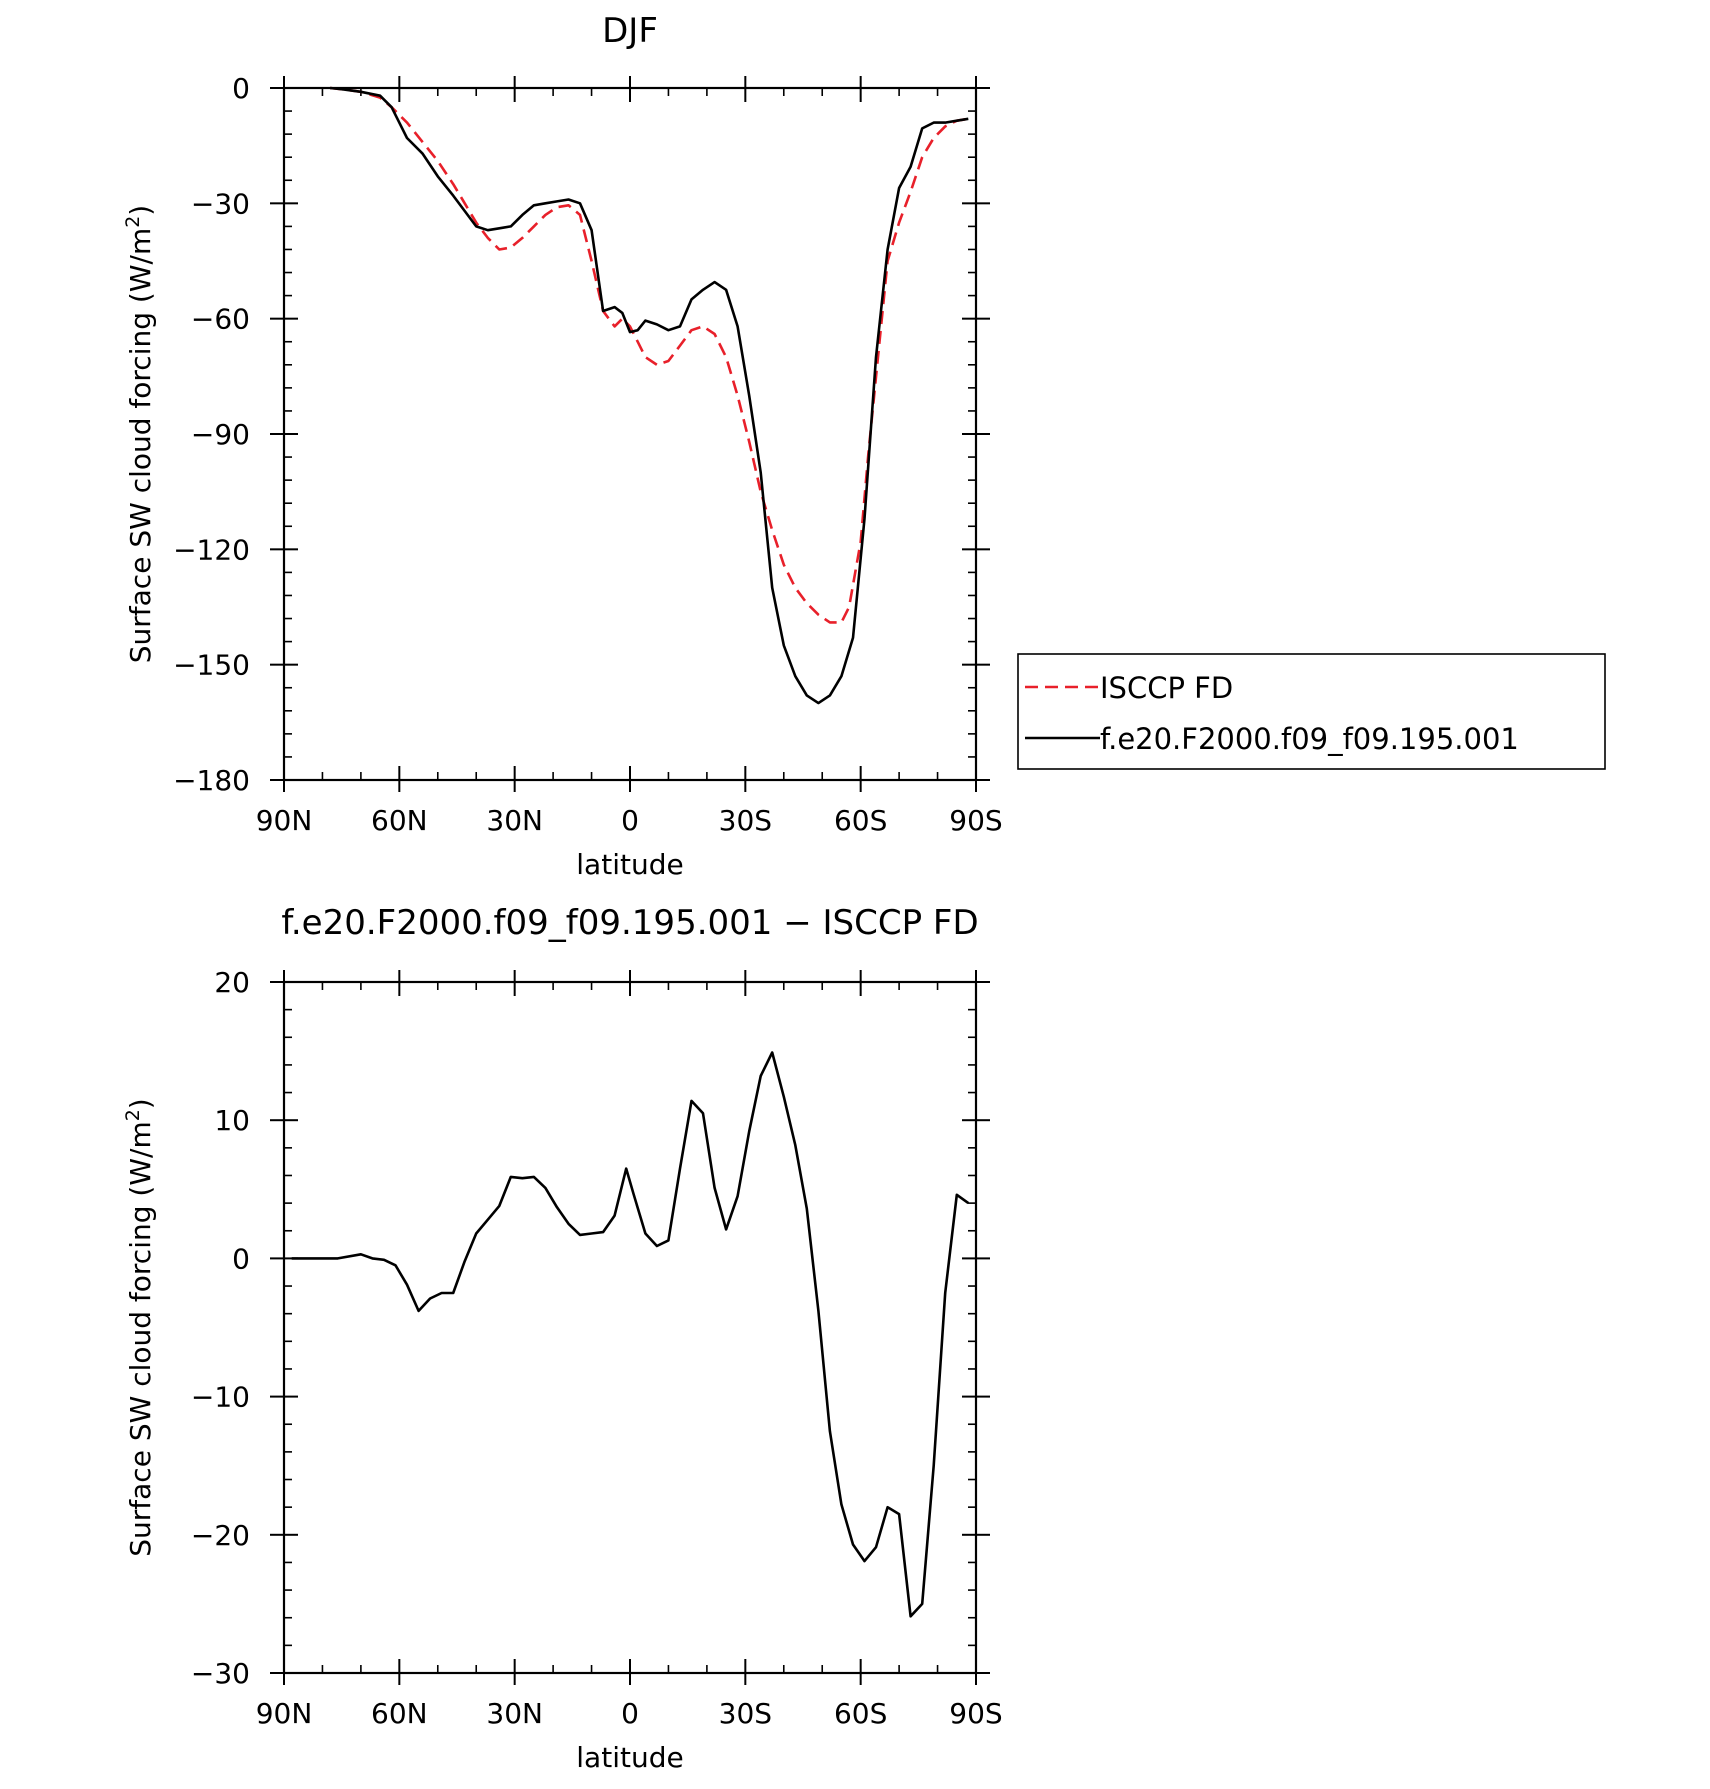  What do you see at coordinates (630, 31) in the screenshot?
I see `panel-title: DJF` at bounding box center [630, 31].